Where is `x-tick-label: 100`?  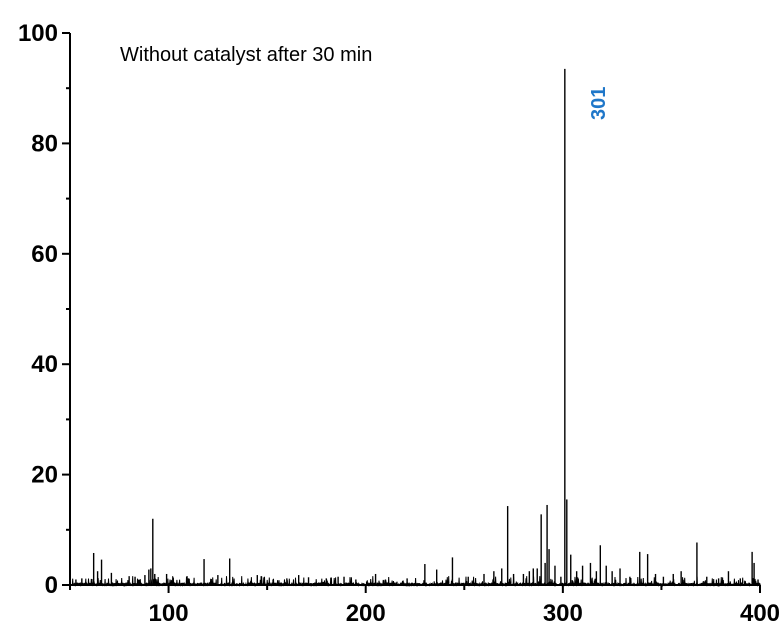 x-tick-label: 100 is located at coordinates (169, 613).